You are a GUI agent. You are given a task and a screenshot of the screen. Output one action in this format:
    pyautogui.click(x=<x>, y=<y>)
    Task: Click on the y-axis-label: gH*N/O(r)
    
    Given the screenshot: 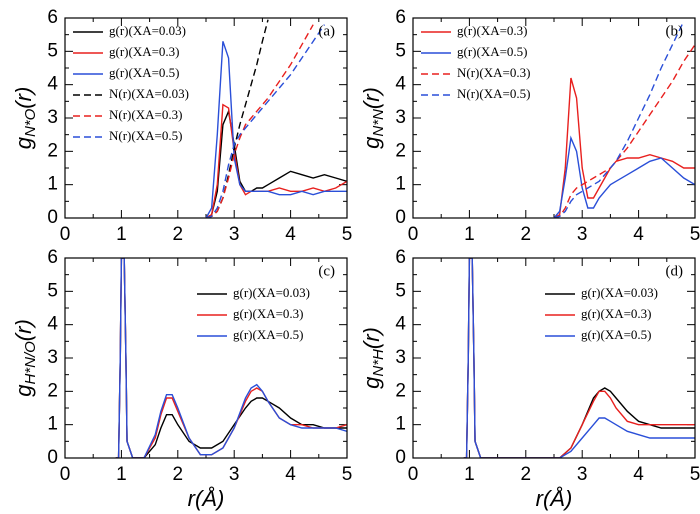 What is the action you would take?
    pyautogui.click(x=25, y=358)
    